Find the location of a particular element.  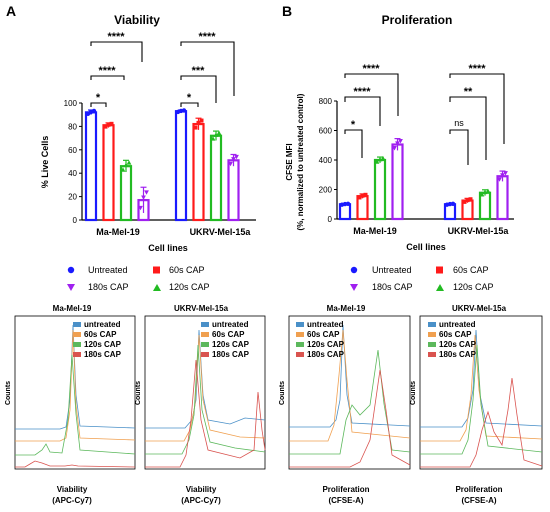

legend-label-untreated: Untreated is located at coordinates (392, 270).